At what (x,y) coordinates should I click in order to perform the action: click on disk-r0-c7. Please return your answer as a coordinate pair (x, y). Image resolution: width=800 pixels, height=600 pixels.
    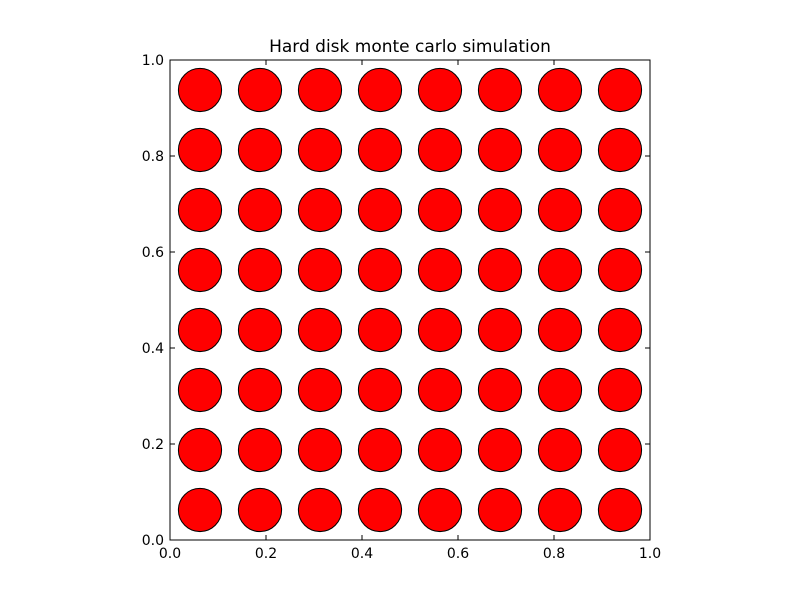
    Looking at the image, I should click on (619, 509).